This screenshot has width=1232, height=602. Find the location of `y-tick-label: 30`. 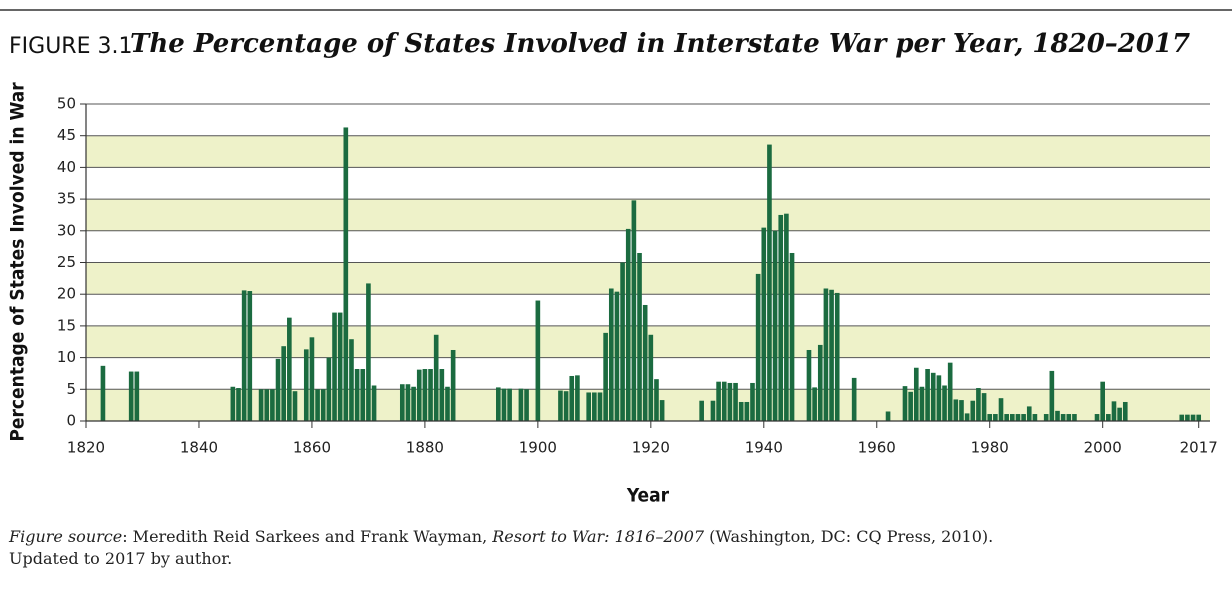

y-tick-label: 30 is located at coordinates (66, 230).